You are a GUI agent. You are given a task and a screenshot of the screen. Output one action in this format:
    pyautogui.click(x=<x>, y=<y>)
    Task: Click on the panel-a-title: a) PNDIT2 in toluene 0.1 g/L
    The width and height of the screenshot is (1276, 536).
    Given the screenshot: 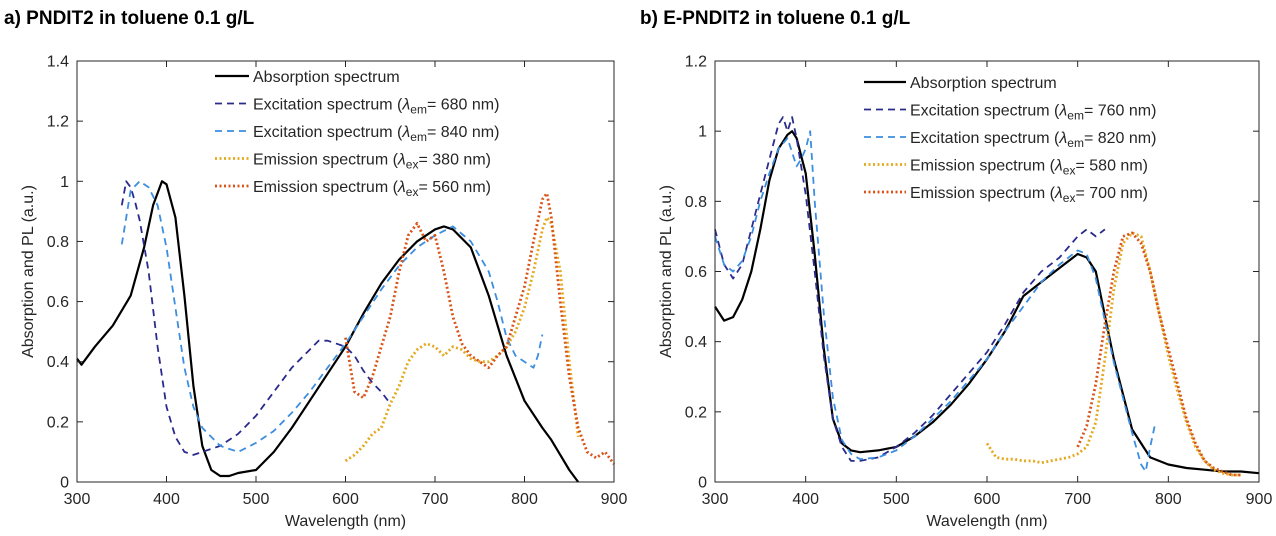 What is the action you would take?
    pyautogui.click(x=129, y=18)
    